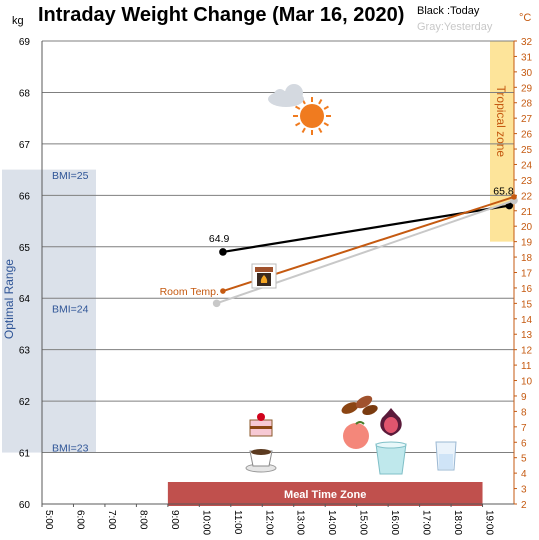  What do you see at coordinates (527, 181) in the screenshot?
I see `y-right-tick-23: 23` at bounding box center [527, 181].